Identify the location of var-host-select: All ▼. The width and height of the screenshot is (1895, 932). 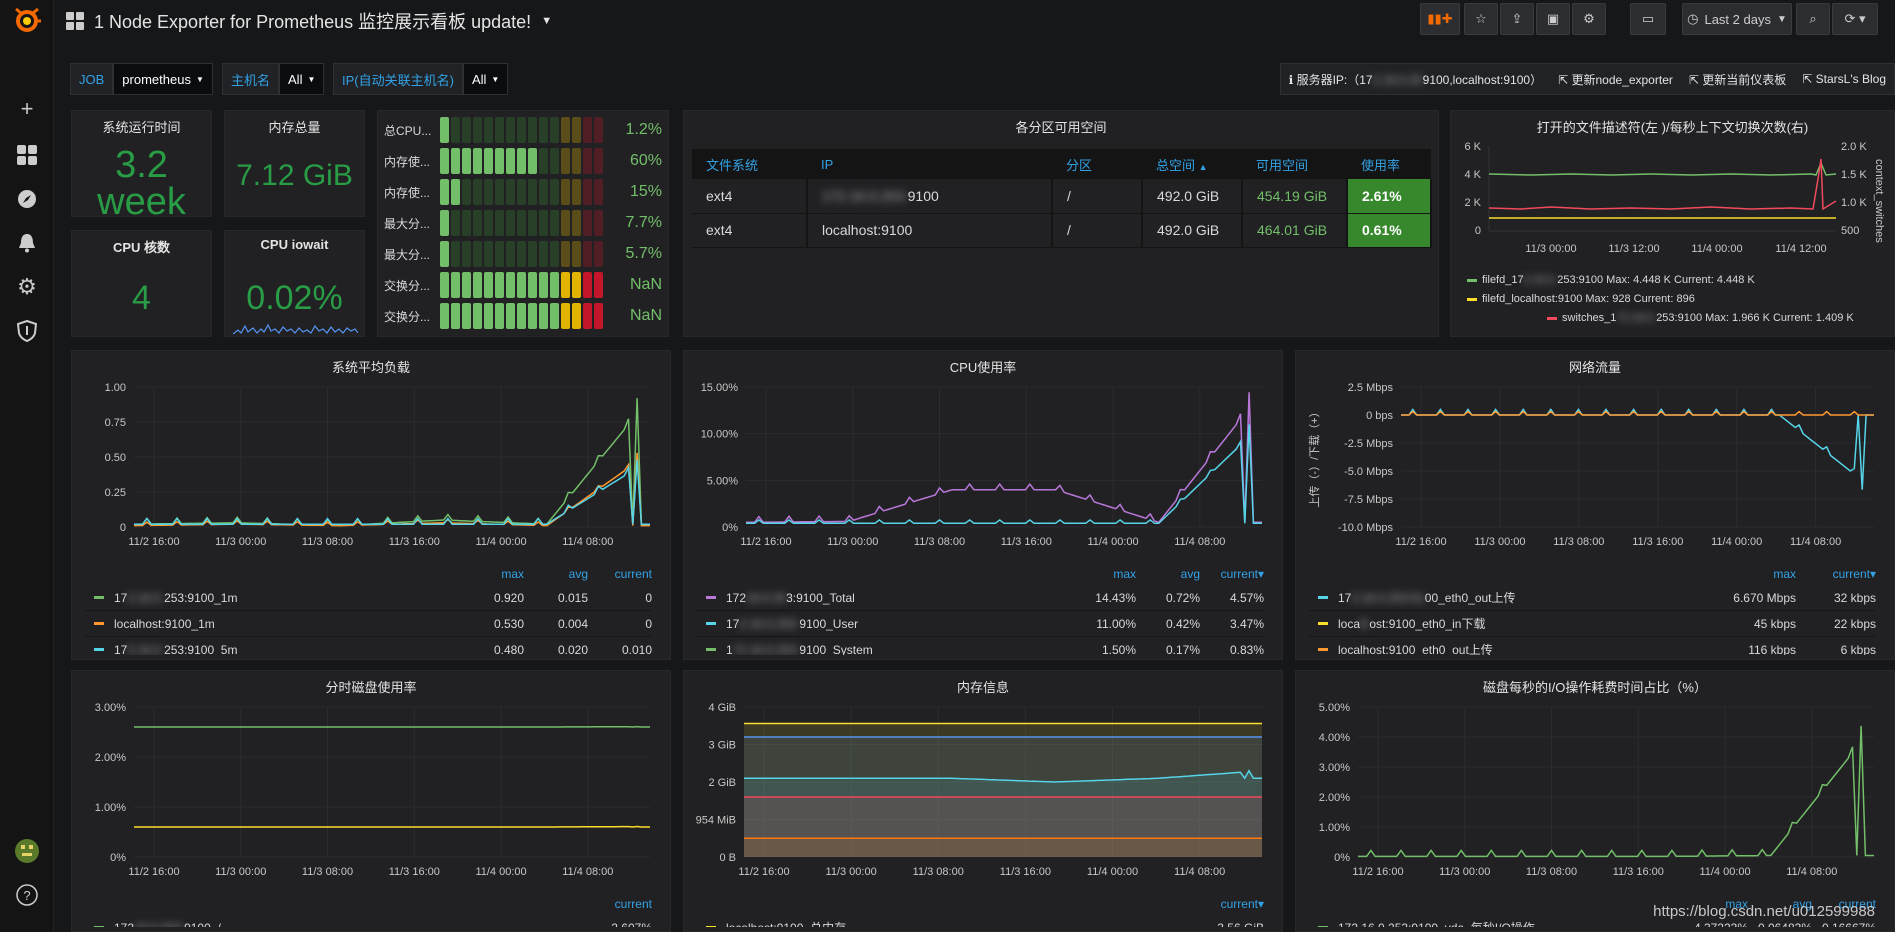
(302, 79).